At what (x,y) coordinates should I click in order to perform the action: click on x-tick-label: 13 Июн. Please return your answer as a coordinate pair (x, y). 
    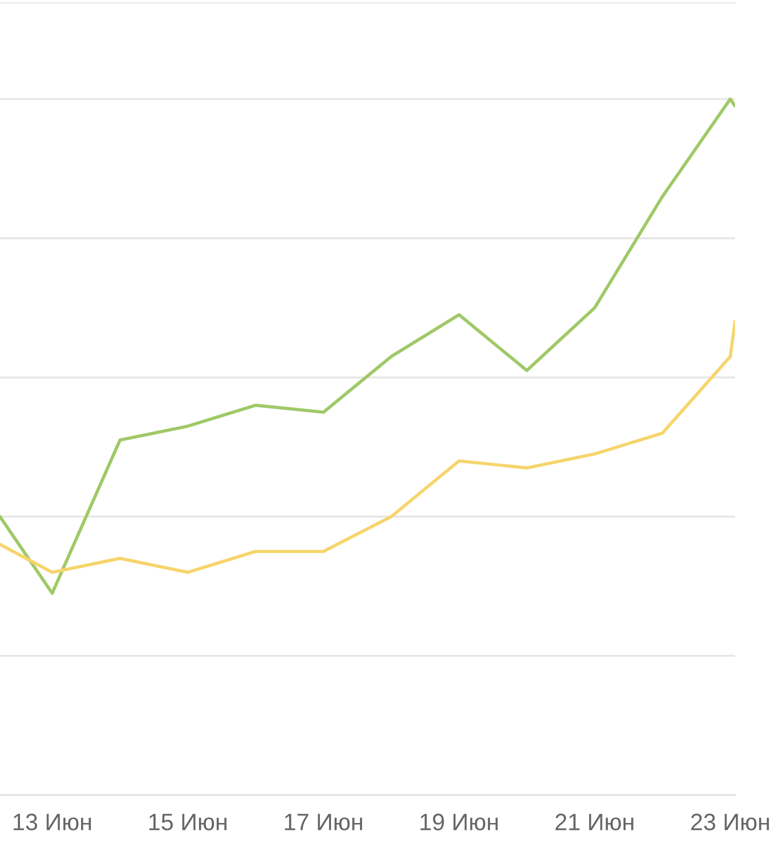
    Looking at the image, I should click on (52, 822).